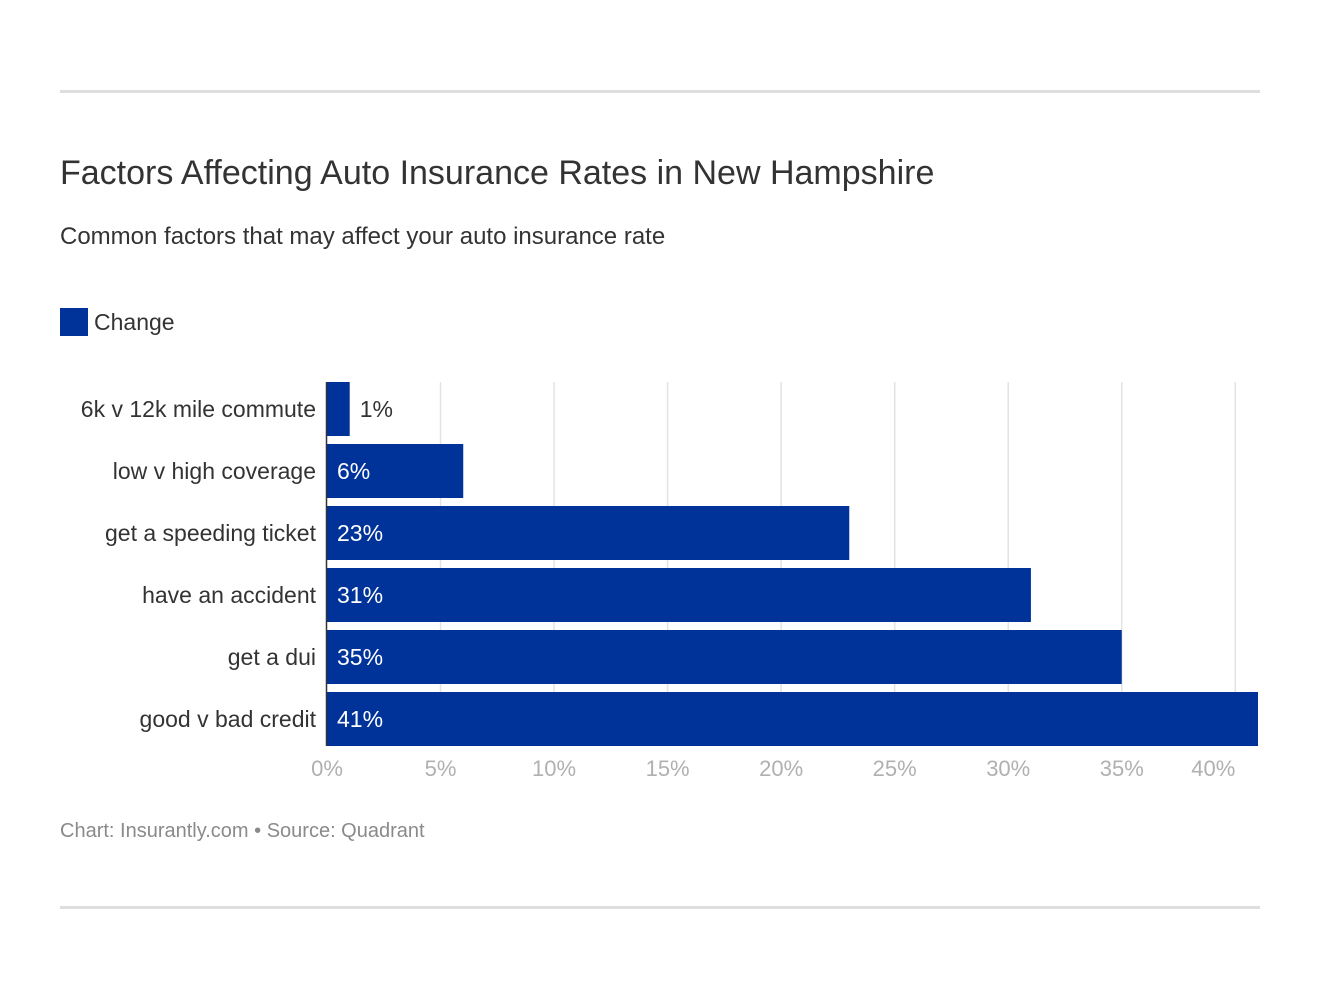 The width and height of the screenshot is (1320, 990). What do you see at coordinates (554, 768) in the screenshot?
I see `x-tick-label: 10%` at bounding box center [554, 768].